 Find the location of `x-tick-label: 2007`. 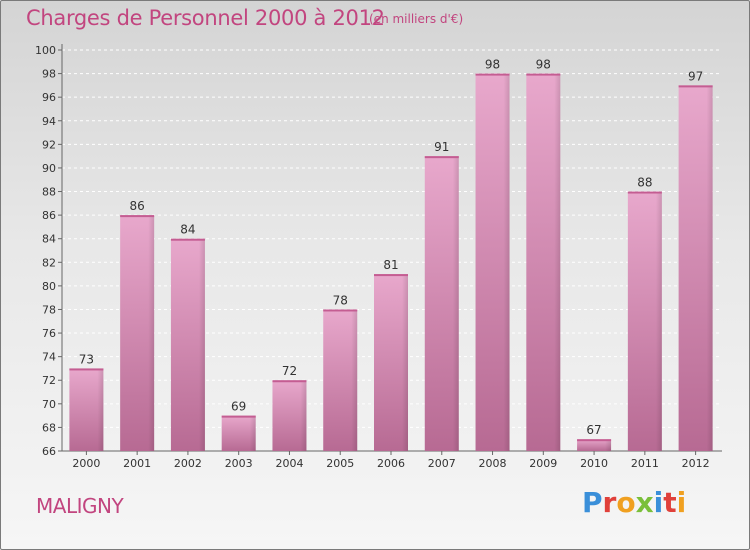

x-tick-label: 2007 is located at coordinates (442, 463).